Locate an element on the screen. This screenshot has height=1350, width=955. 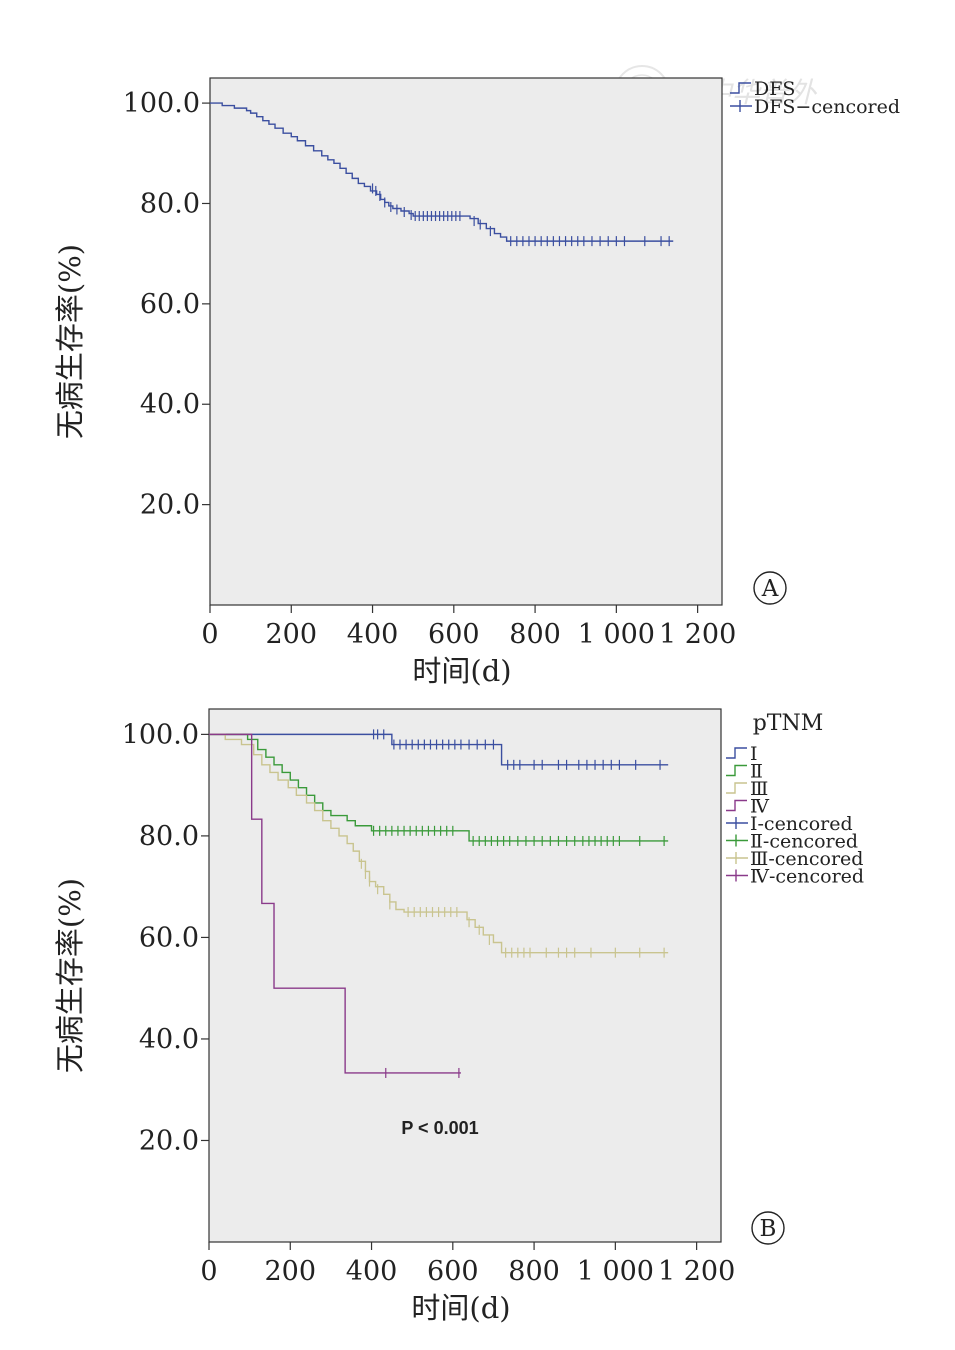
legend-label: Ⅲ is located at coordinates (759, 789).